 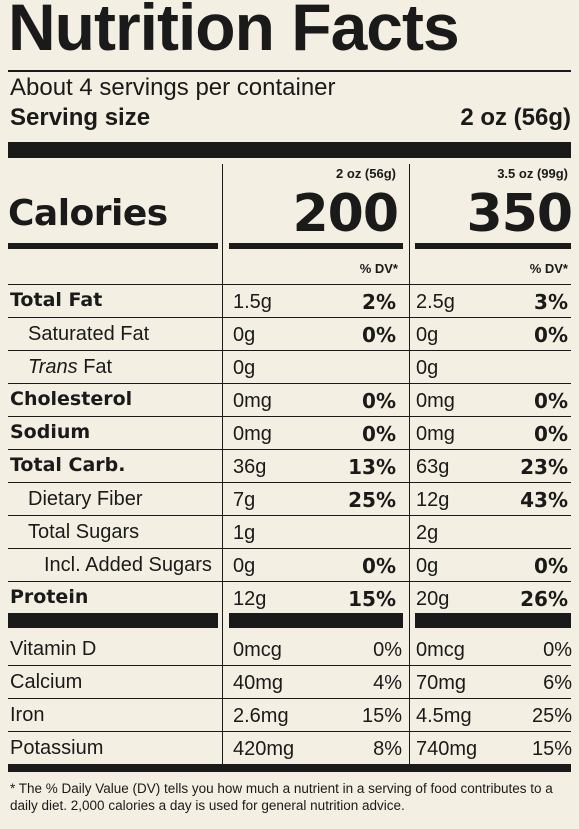 What do you see at coordinates (244, 500) in the screenshot?
I see `nutrient-a-amt: 7g` at bounding box center [244, 500].